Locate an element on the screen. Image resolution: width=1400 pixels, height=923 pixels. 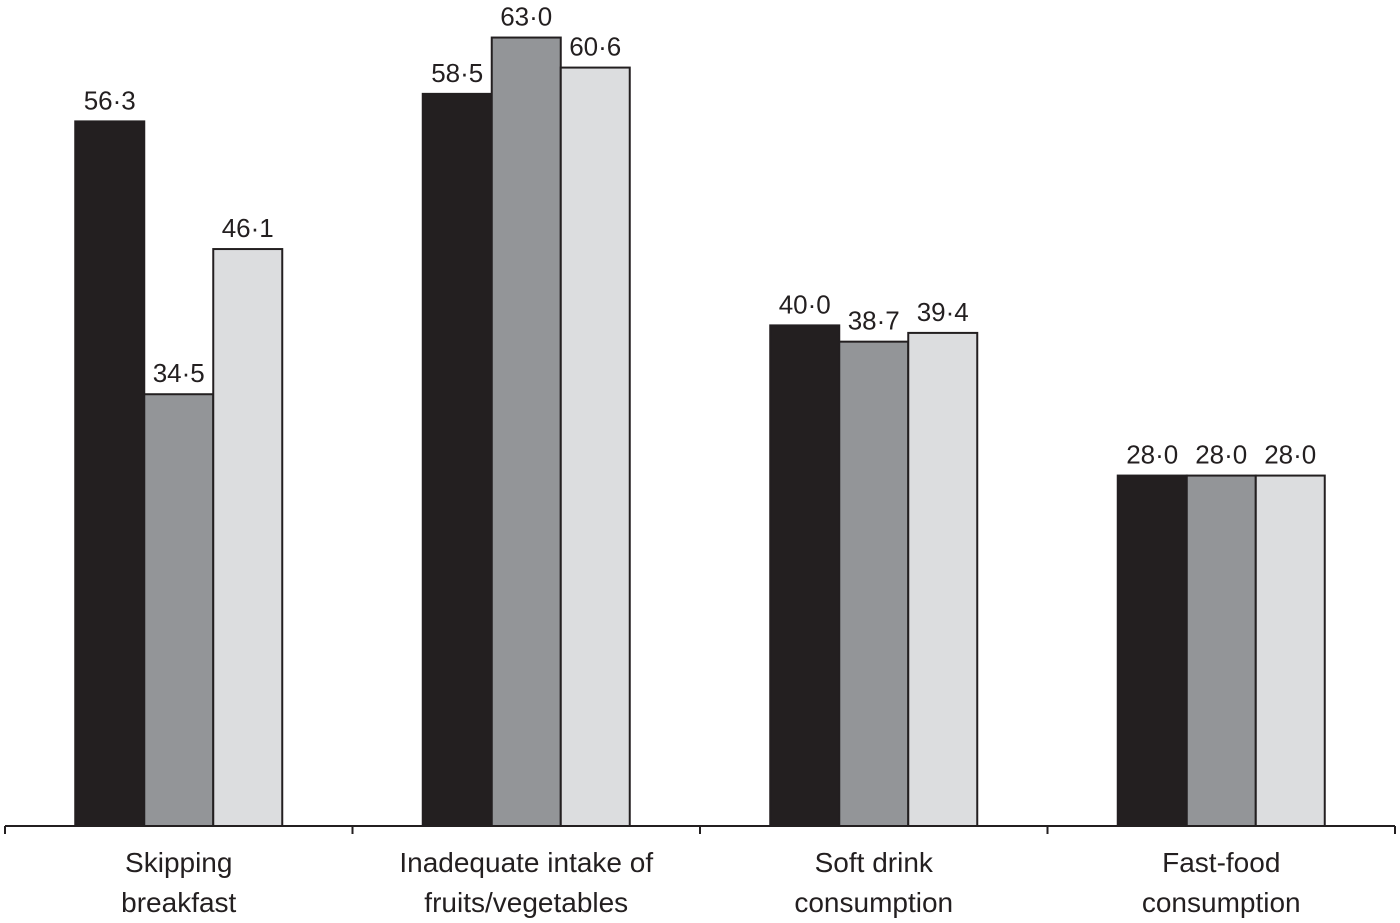
value-label: 58·5 is located at coordinates (457, 73).